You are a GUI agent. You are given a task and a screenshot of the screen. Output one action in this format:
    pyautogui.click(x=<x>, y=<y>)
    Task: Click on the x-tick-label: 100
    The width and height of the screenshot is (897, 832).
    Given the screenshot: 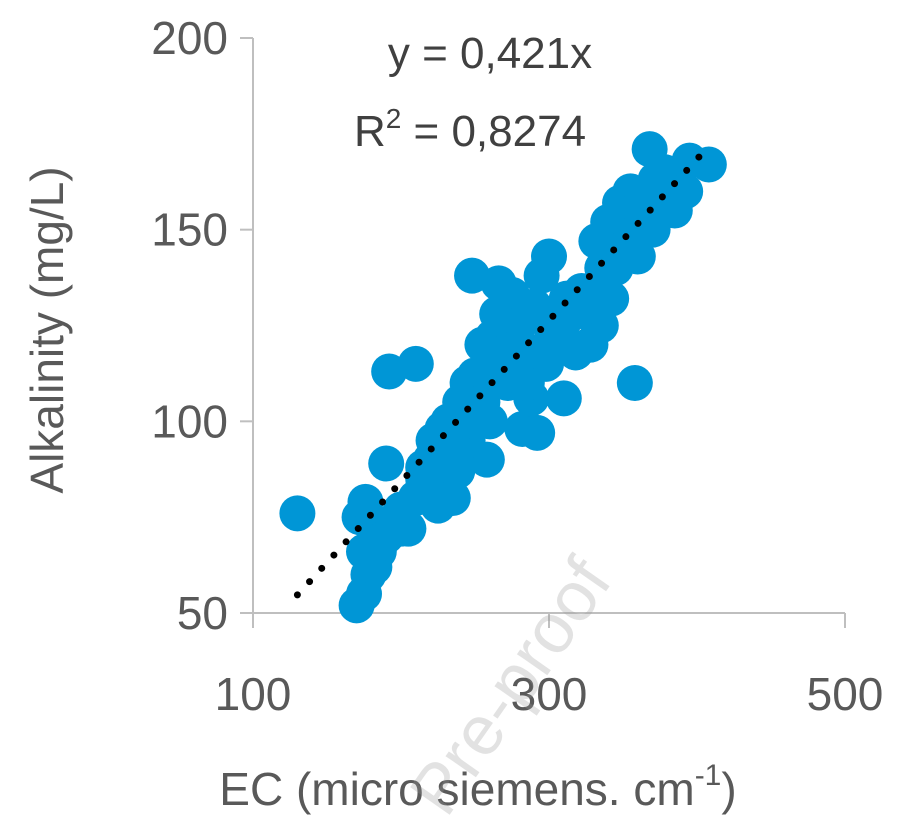 What is the action you would take?
    pyautogui.click(x=253, y=694)
    